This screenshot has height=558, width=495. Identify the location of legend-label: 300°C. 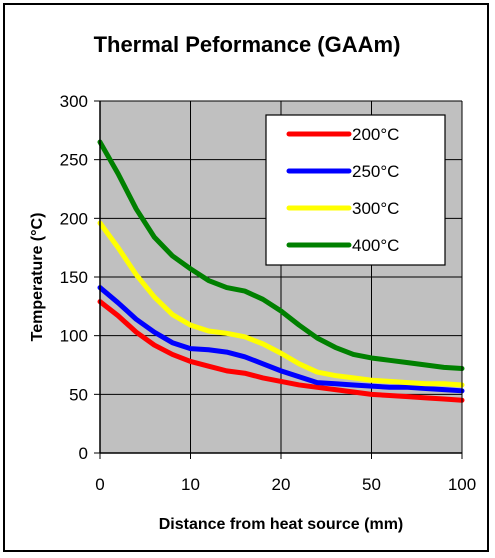
(375, 208).